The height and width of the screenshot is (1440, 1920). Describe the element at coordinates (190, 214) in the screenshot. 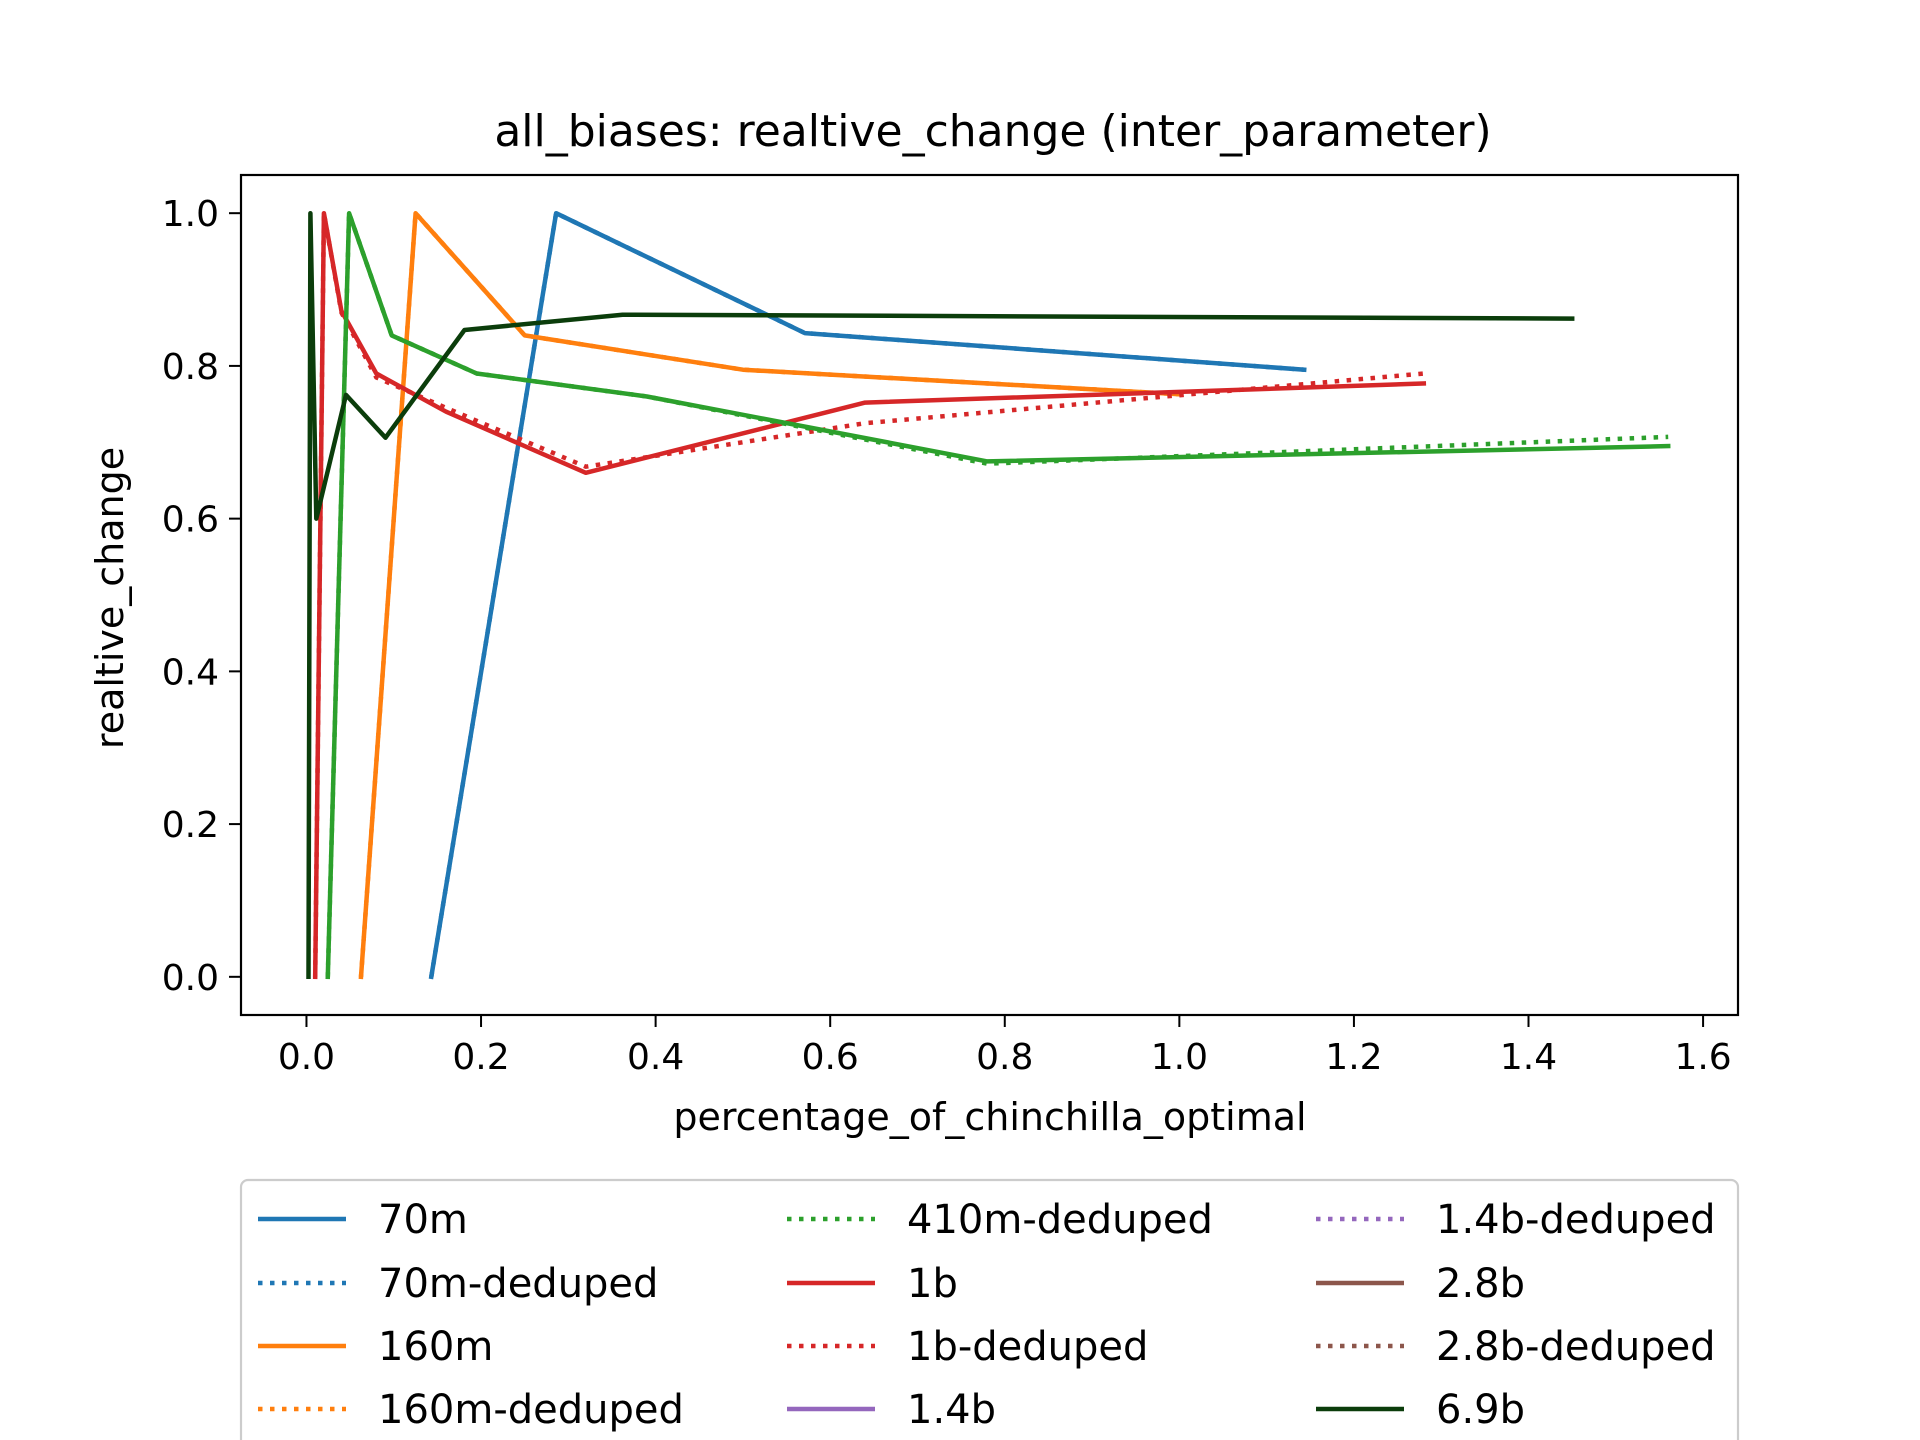

I see `y-tick-label: 1.0` at that location.